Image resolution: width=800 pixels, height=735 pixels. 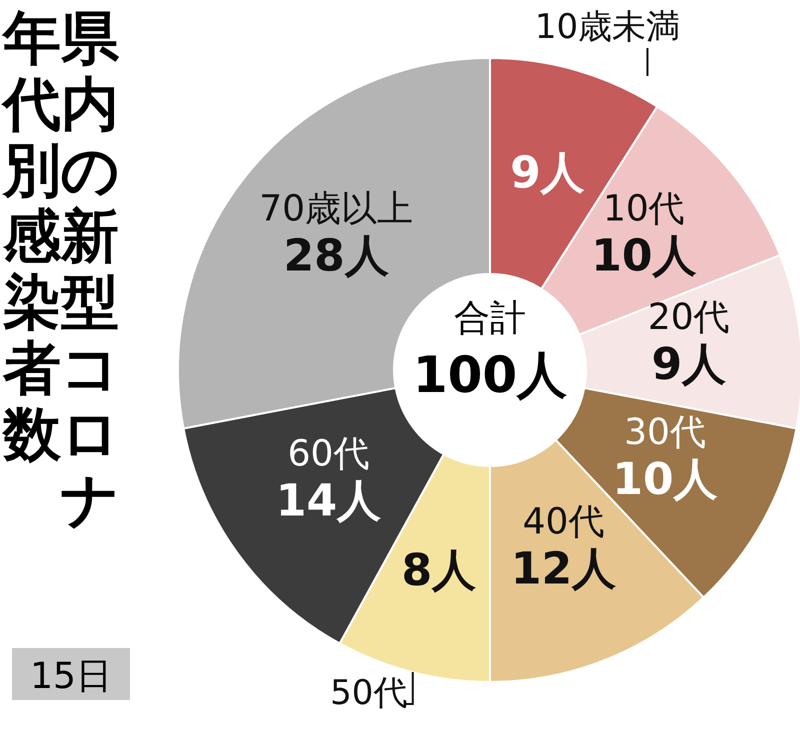 What do you see at coordinates (643, 209) in the screenshot?
I see `slice-label: 10代` at bounding box center [643, 209].